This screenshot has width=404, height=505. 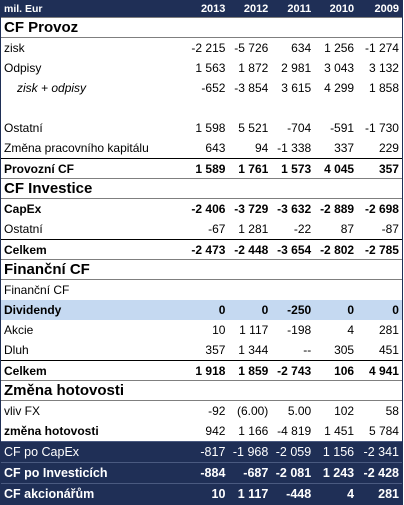 I want to click on row-label: Provozní CF, so click(x=39, y=168).